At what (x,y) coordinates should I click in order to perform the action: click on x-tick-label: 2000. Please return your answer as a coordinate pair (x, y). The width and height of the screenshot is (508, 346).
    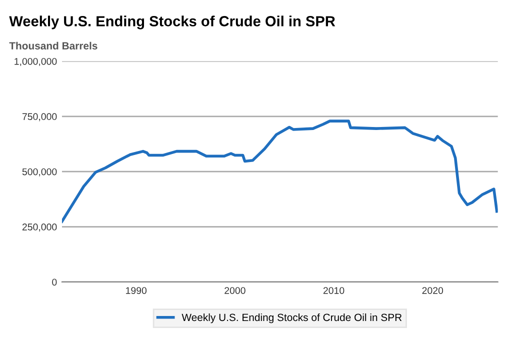
    Looking at the image, I should click on (235, 290).